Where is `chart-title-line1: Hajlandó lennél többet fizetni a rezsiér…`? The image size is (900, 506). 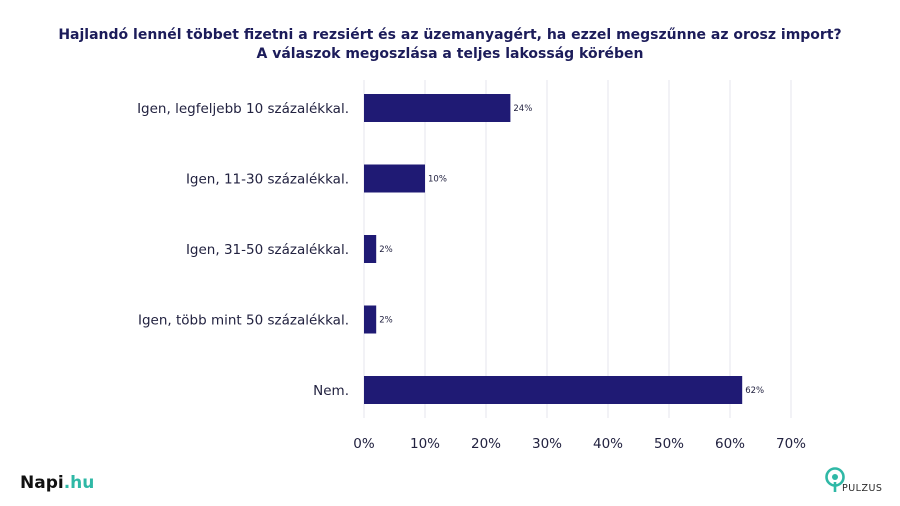 chart-title-line1: Hajlandó lennél többet fizetni a rezsiér… is located at coordinates (450, 35).